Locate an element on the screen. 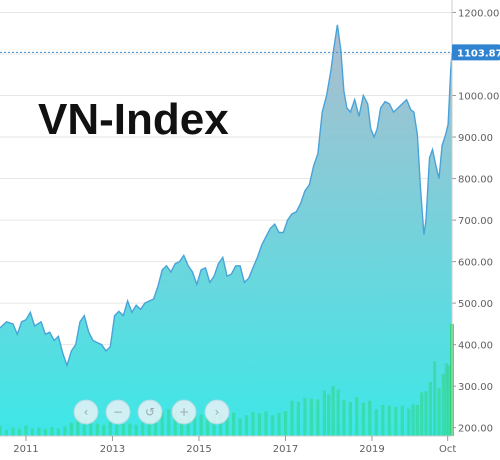 This screenshot has height=460, width=500. last-price-label: 1103.87 is located at coordinates (478, 53).